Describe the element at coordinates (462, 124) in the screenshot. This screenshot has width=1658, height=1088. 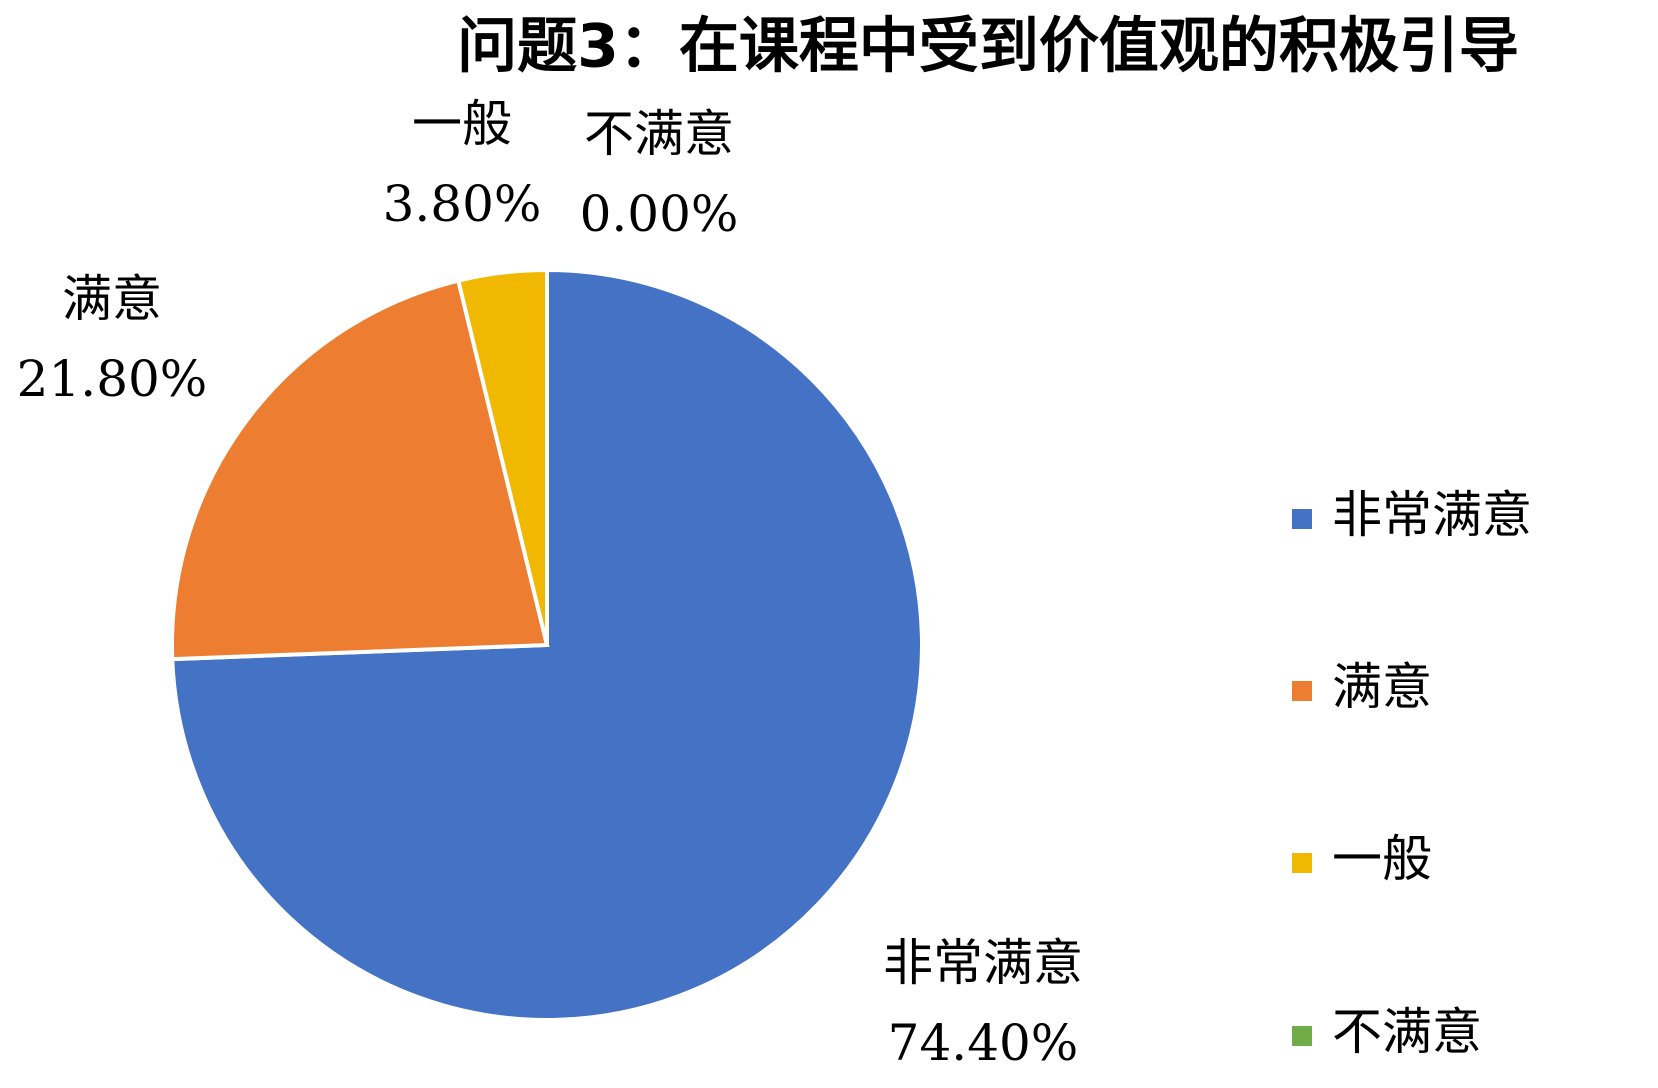
I see `data-label-category: 一般` at that location.